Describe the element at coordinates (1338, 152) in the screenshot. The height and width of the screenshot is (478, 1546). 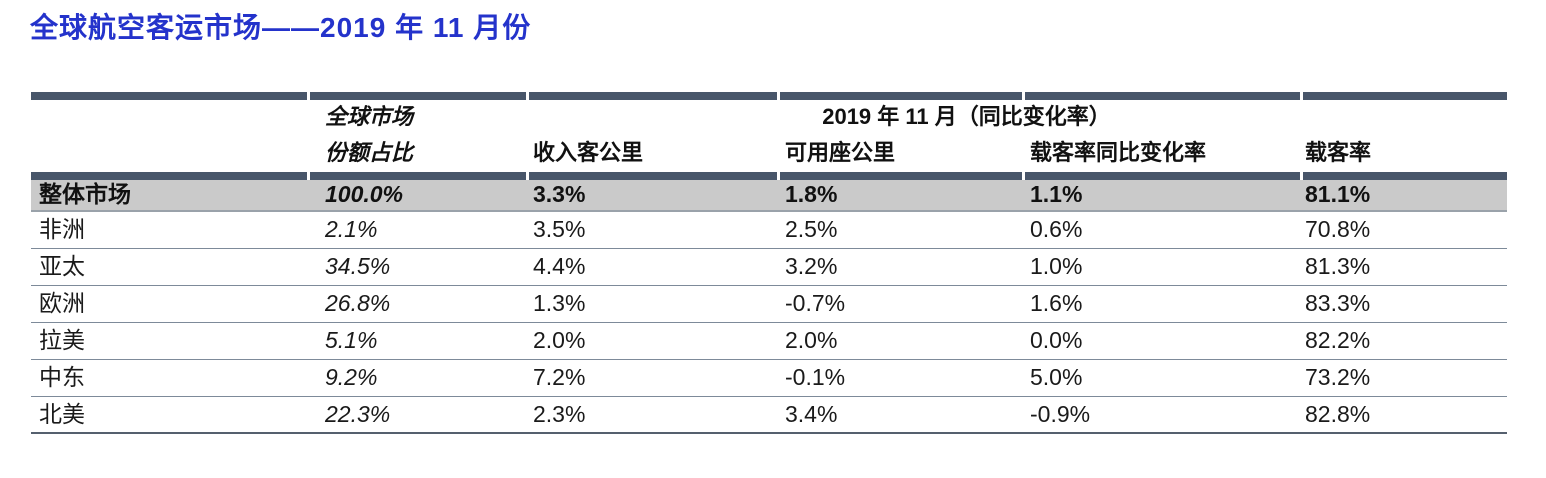
I see `header-plf: 载客率` at that location.